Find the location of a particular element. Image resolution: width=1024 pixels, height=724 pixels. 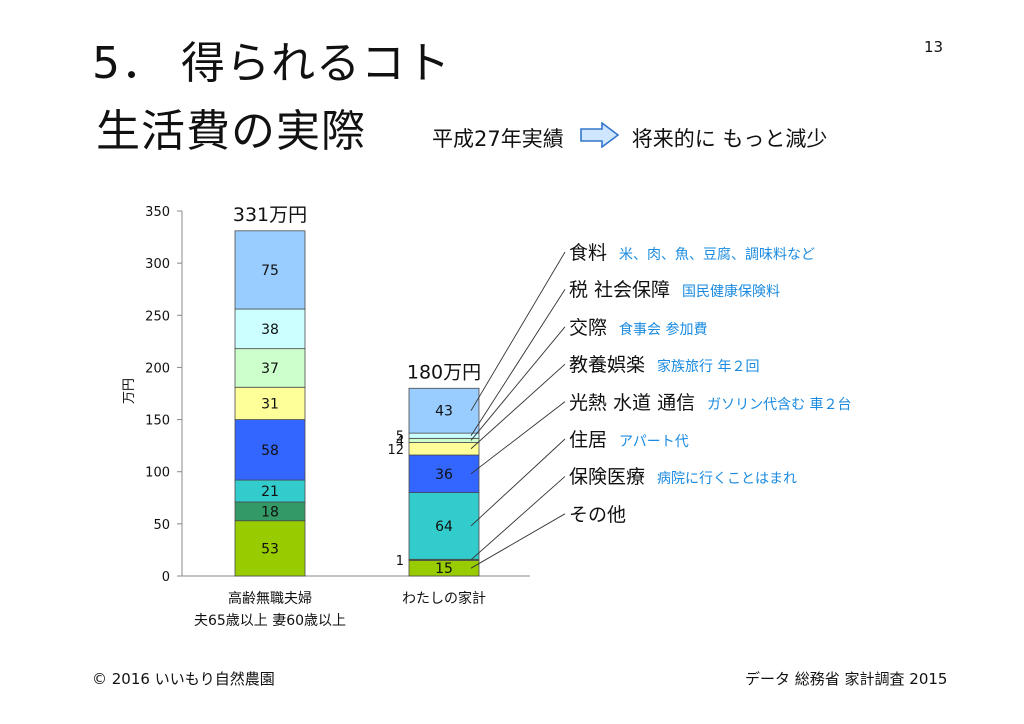

legend-item: 保険医療 病院に行くことはまれ is located at coordinates (683, 475).